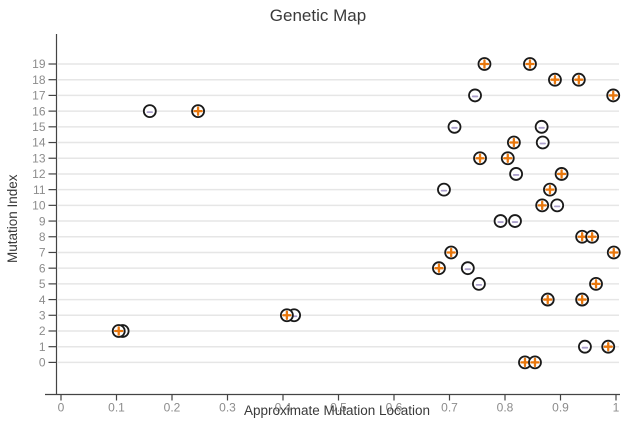 Image resolution: width=636 pixels, height=430 pixels. Describe the element at coordinates (616, 408) in the screenshot. I see `x-tick-label: 1` at that location.